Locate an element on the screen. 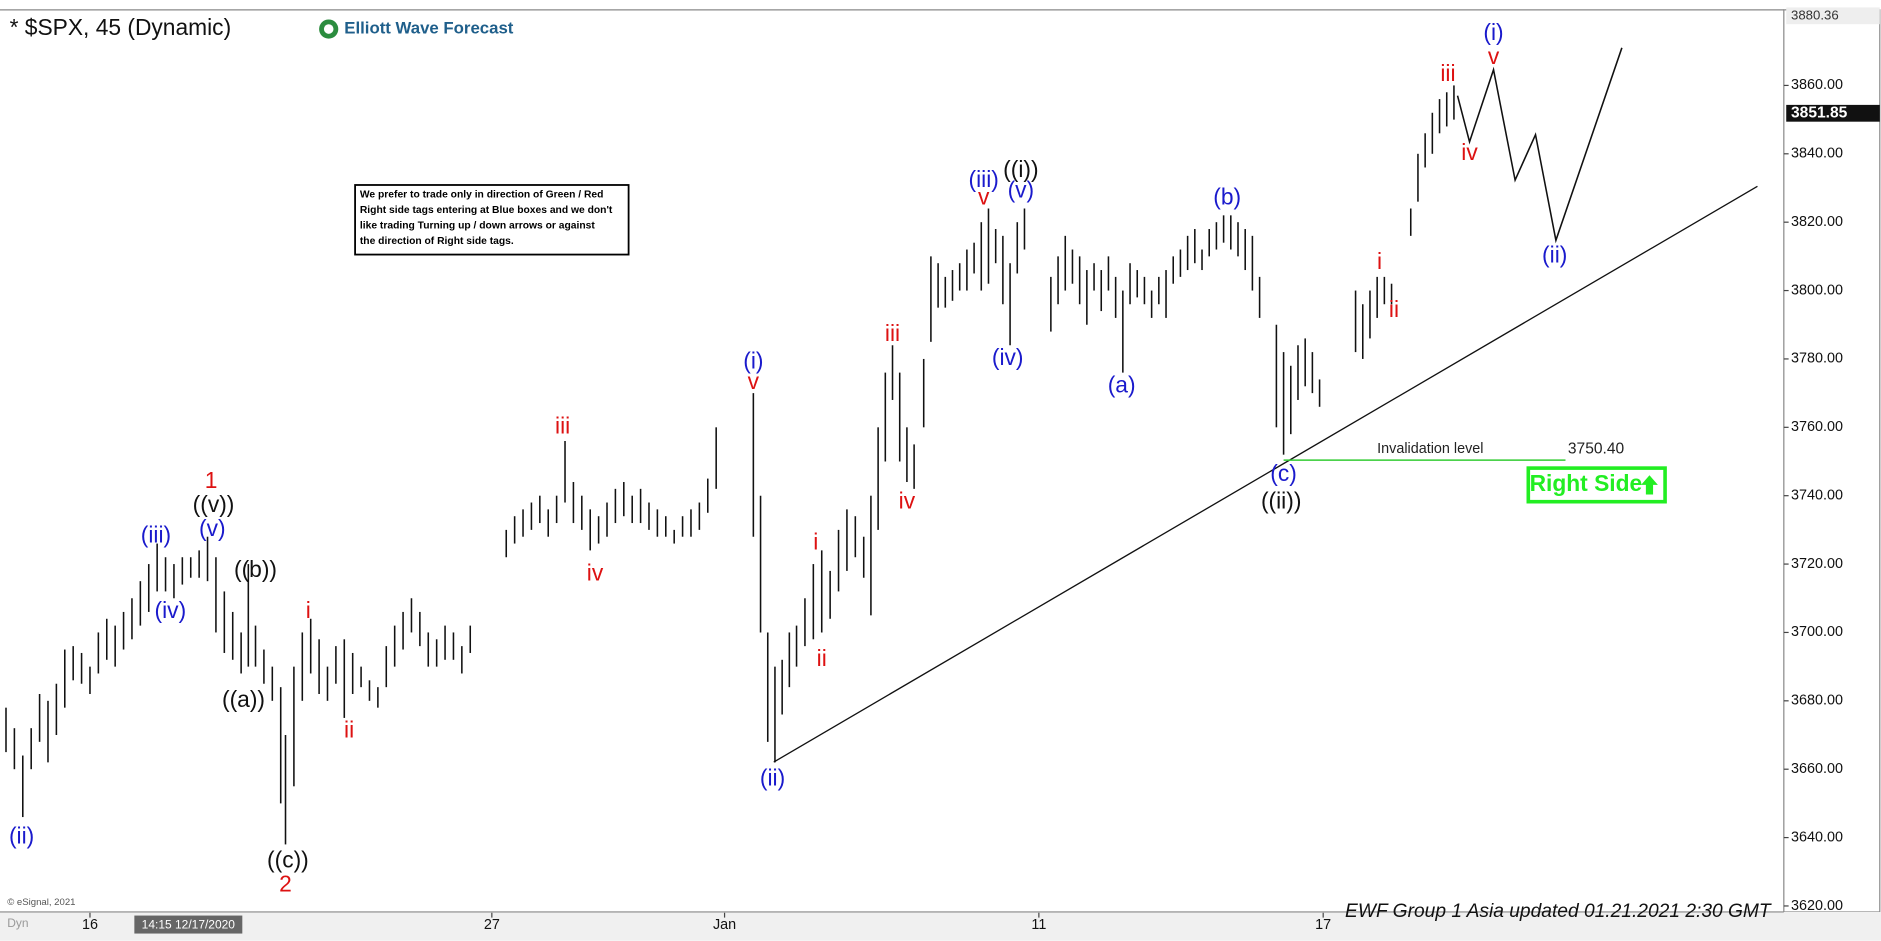 This screenshot has width=1881, height=941. price-tag-label: 3851.85 is located at coordinates (1819, 112).